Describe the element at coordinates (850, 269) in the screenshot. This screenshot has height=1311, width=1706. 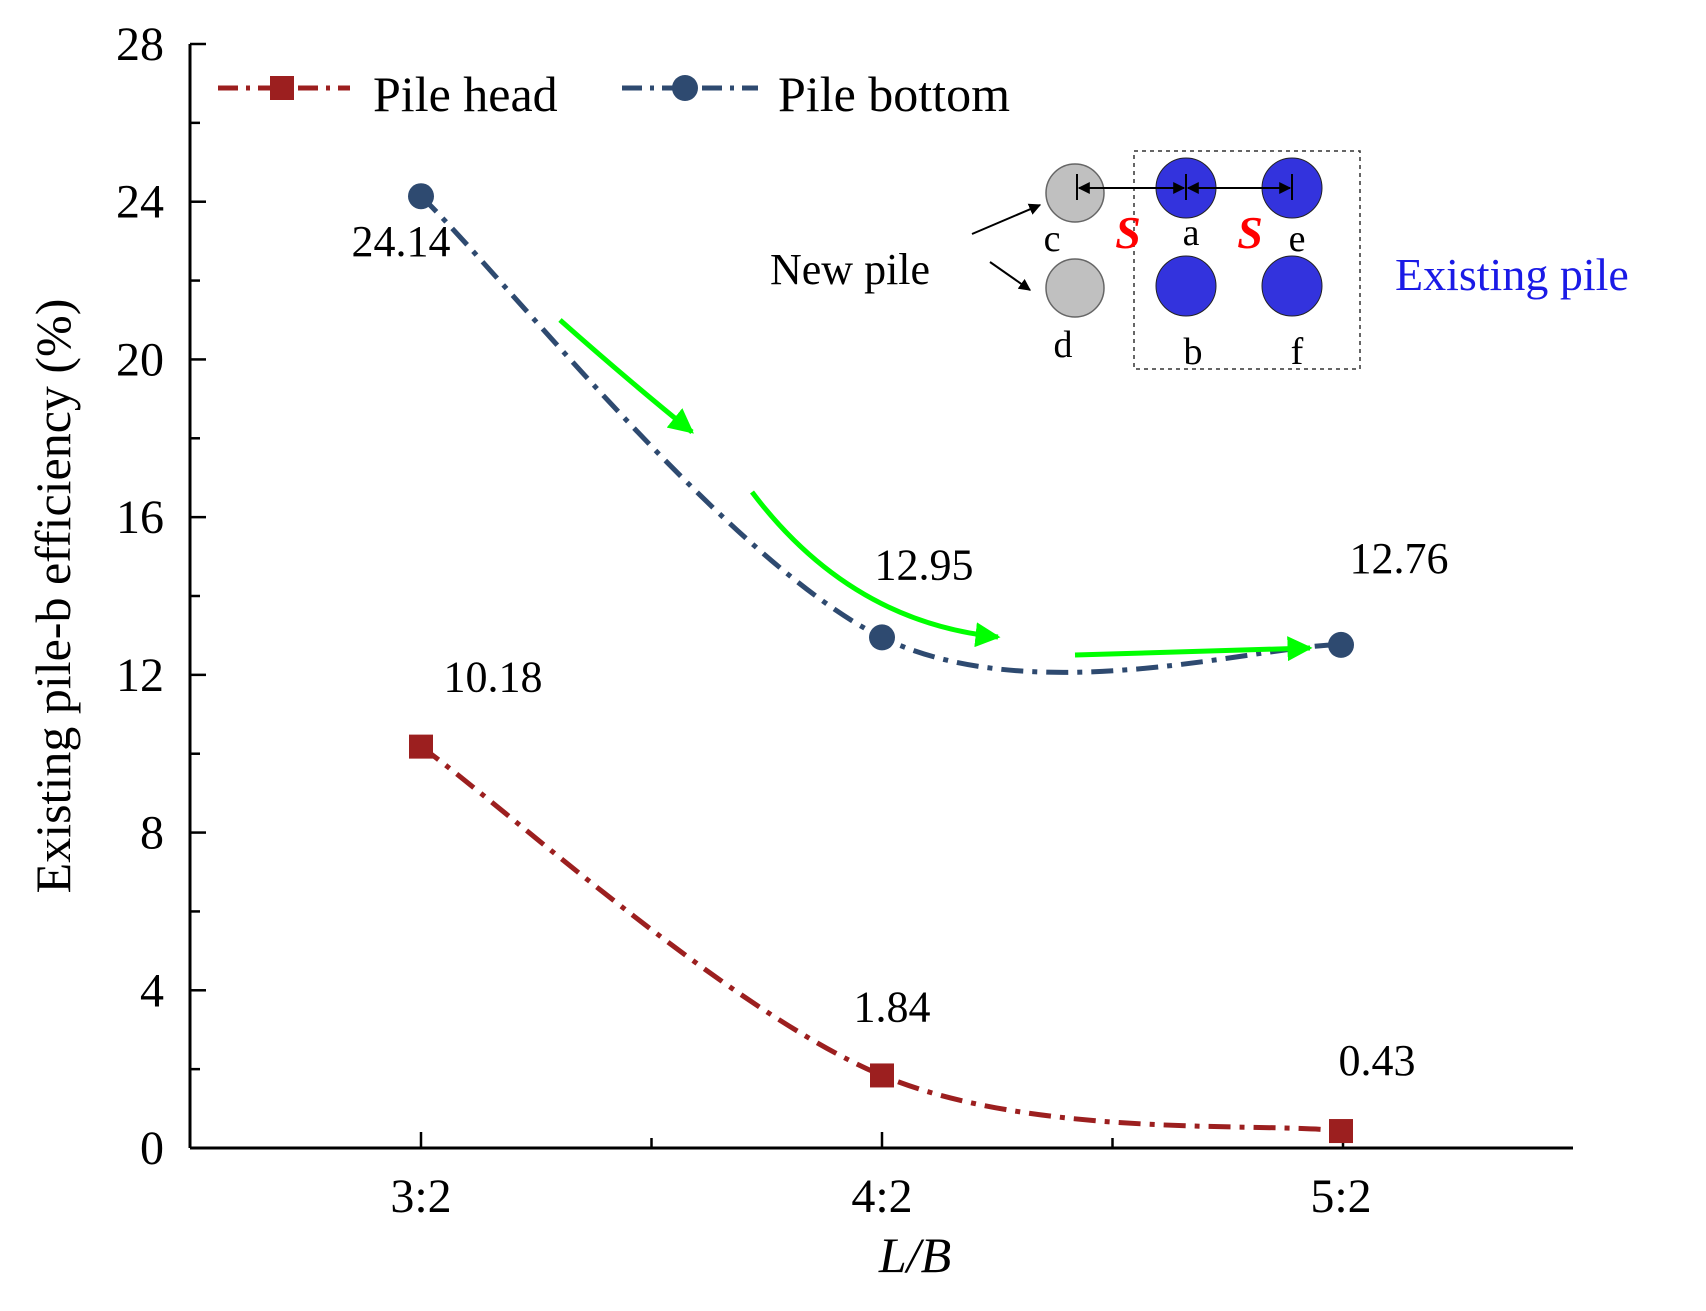
I see `new-pile-label: New pile` at that location.